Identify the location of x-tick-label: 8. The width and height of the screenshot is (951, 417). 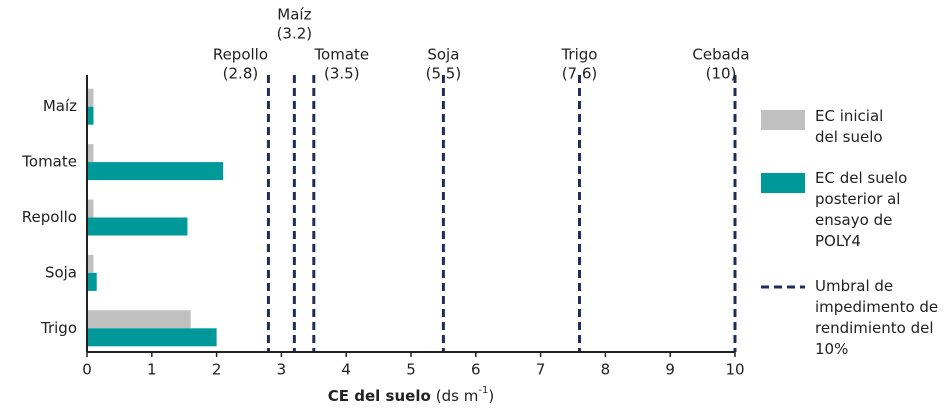
(606, 370).